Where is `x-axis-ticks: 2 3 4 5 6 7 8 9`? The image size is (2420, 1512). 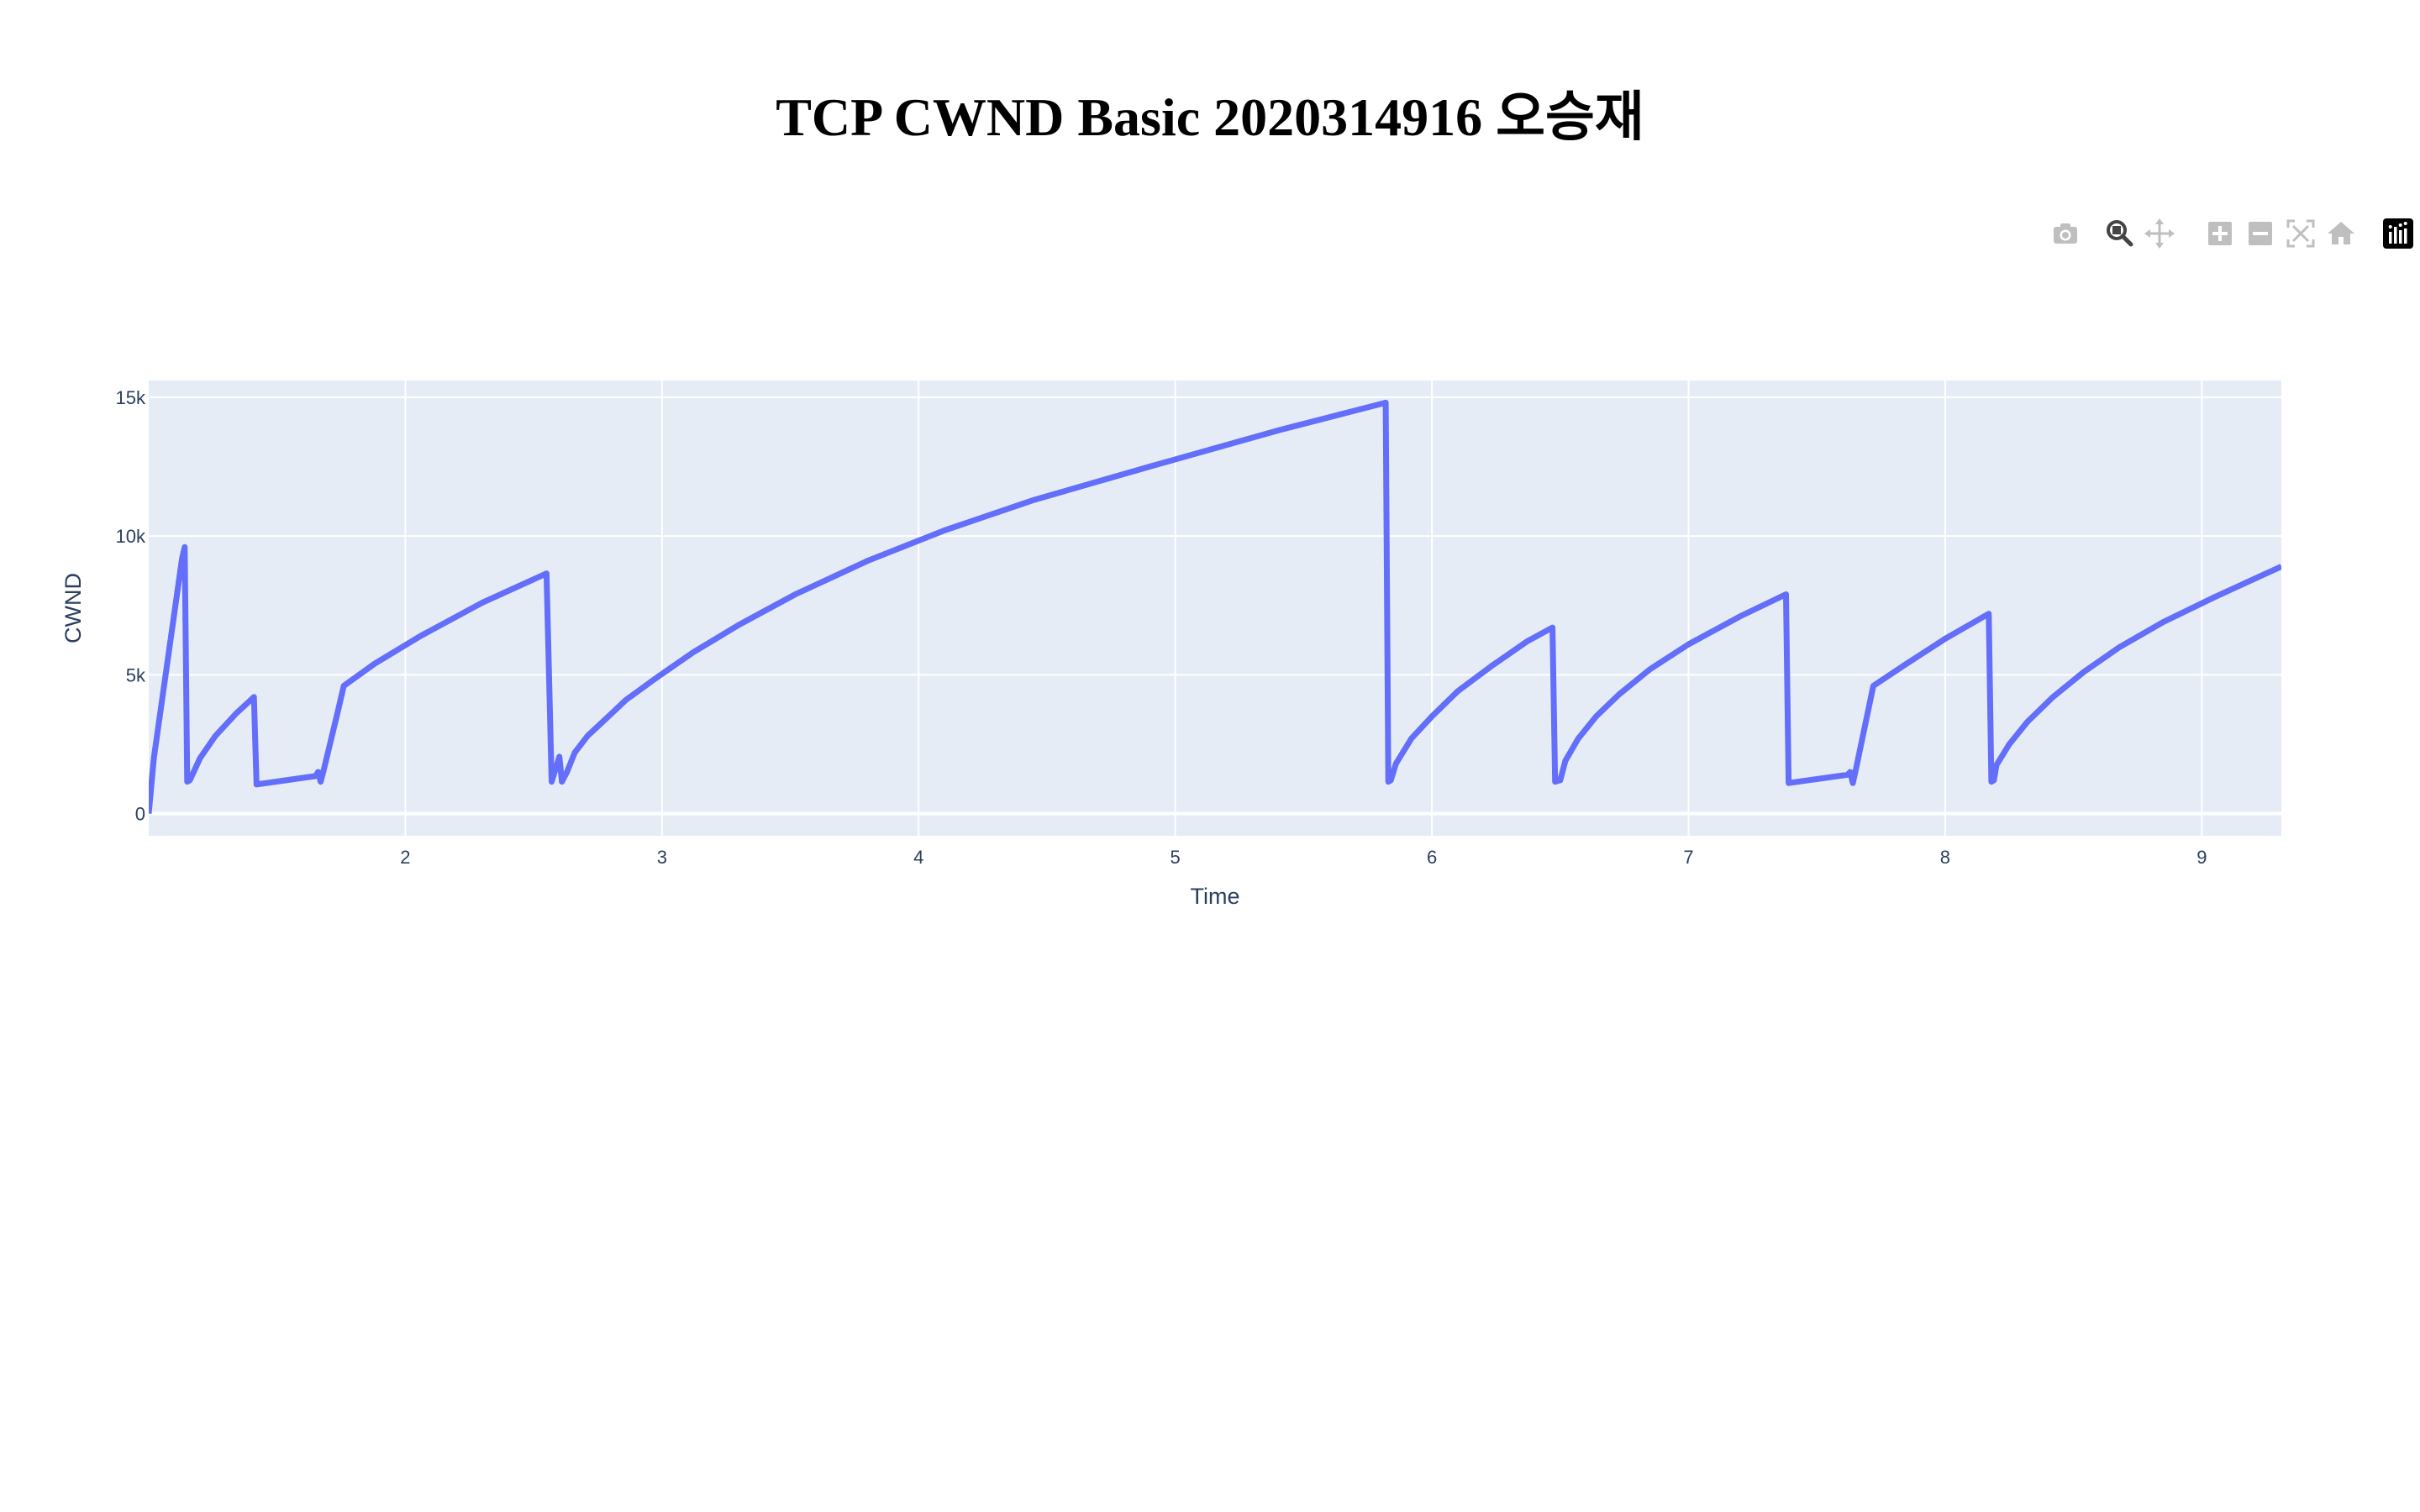 x-axis-ticks: 2 3 4 5 6 7 8 9 is located at coordinates (1303, 857).